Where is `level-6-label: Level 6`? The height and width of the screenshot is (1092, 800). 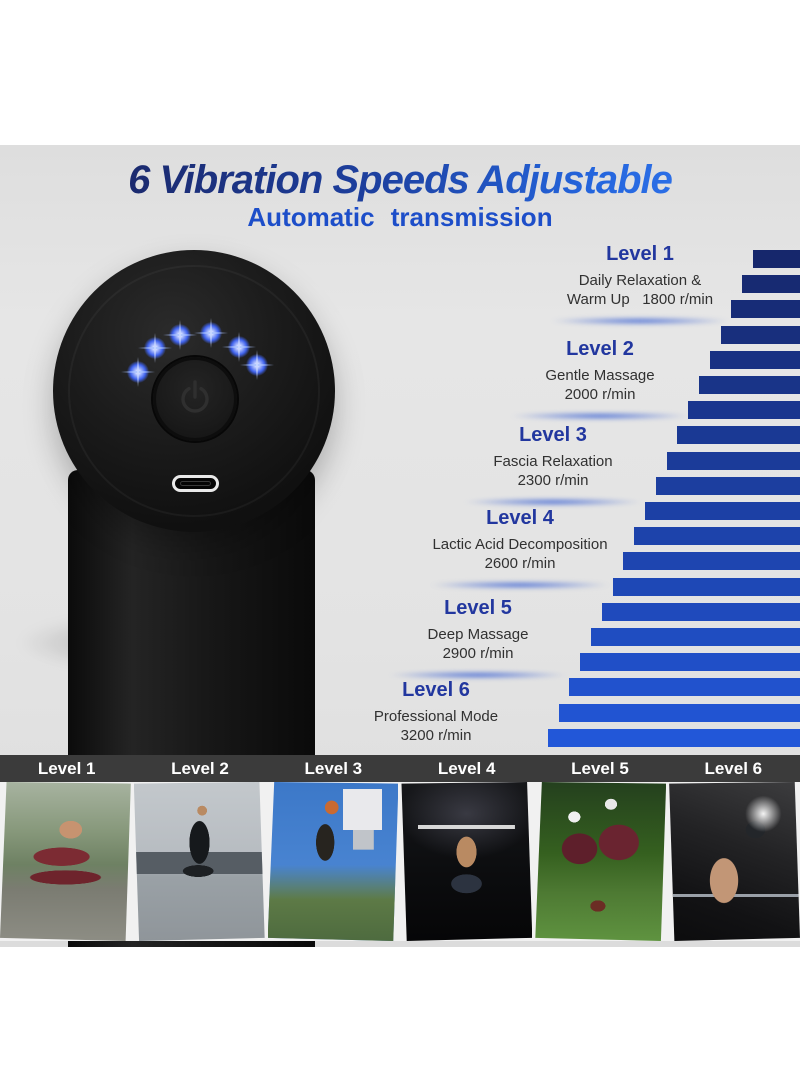 level-6-label: Level 6 is located at coordinates (436, 690).